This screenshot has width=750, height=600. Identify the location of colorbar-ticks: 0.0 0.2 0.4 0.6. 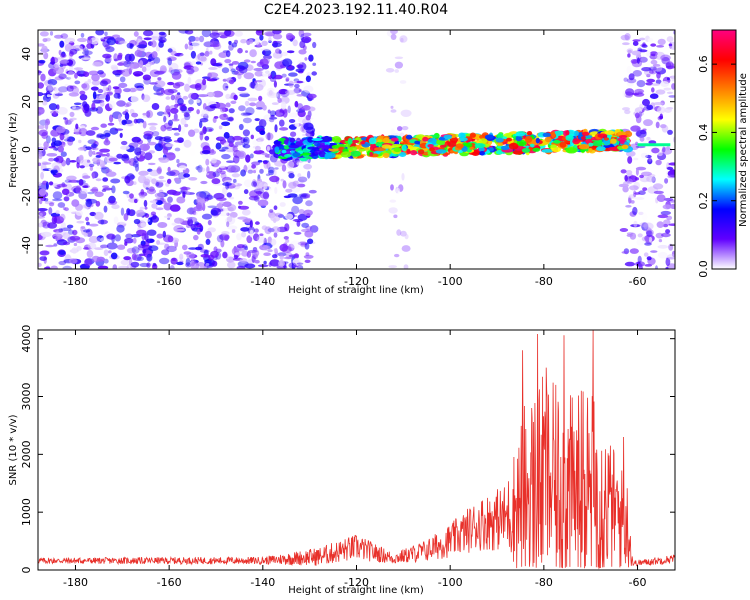
(716, 166).